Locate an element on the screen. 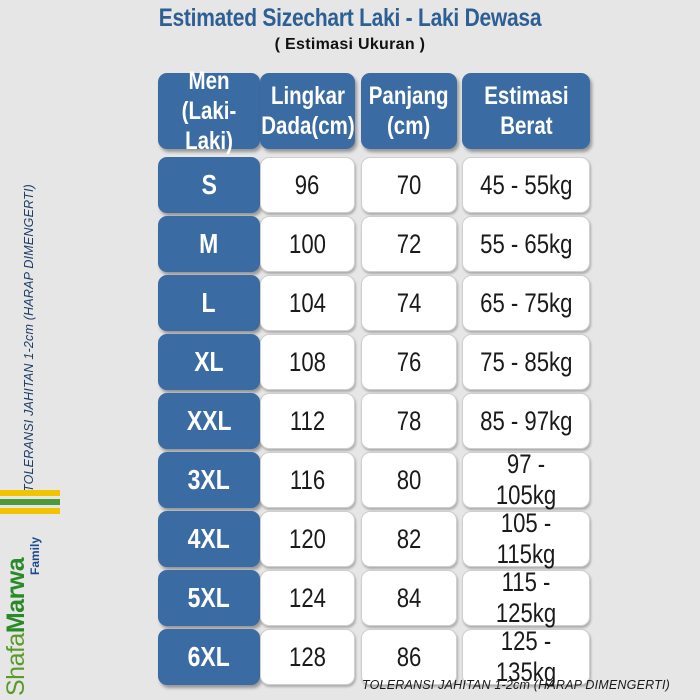 The image size is (700, 700). length-cell: 84 is located at coordinates (409, 598).